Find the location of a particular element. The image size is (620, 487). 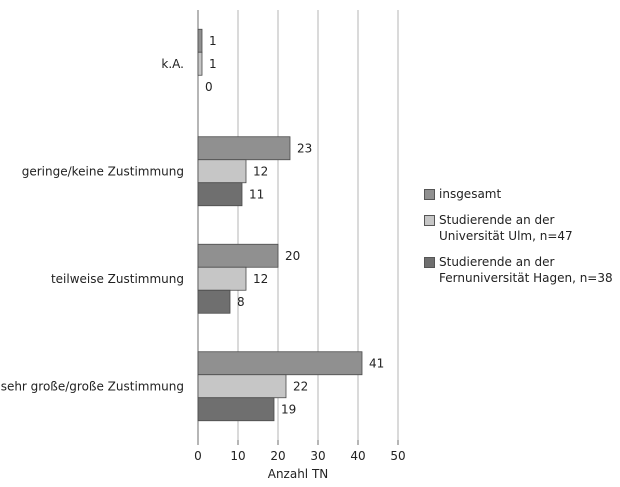

legend-swatch-hagen is located at coordinates (429, 262).